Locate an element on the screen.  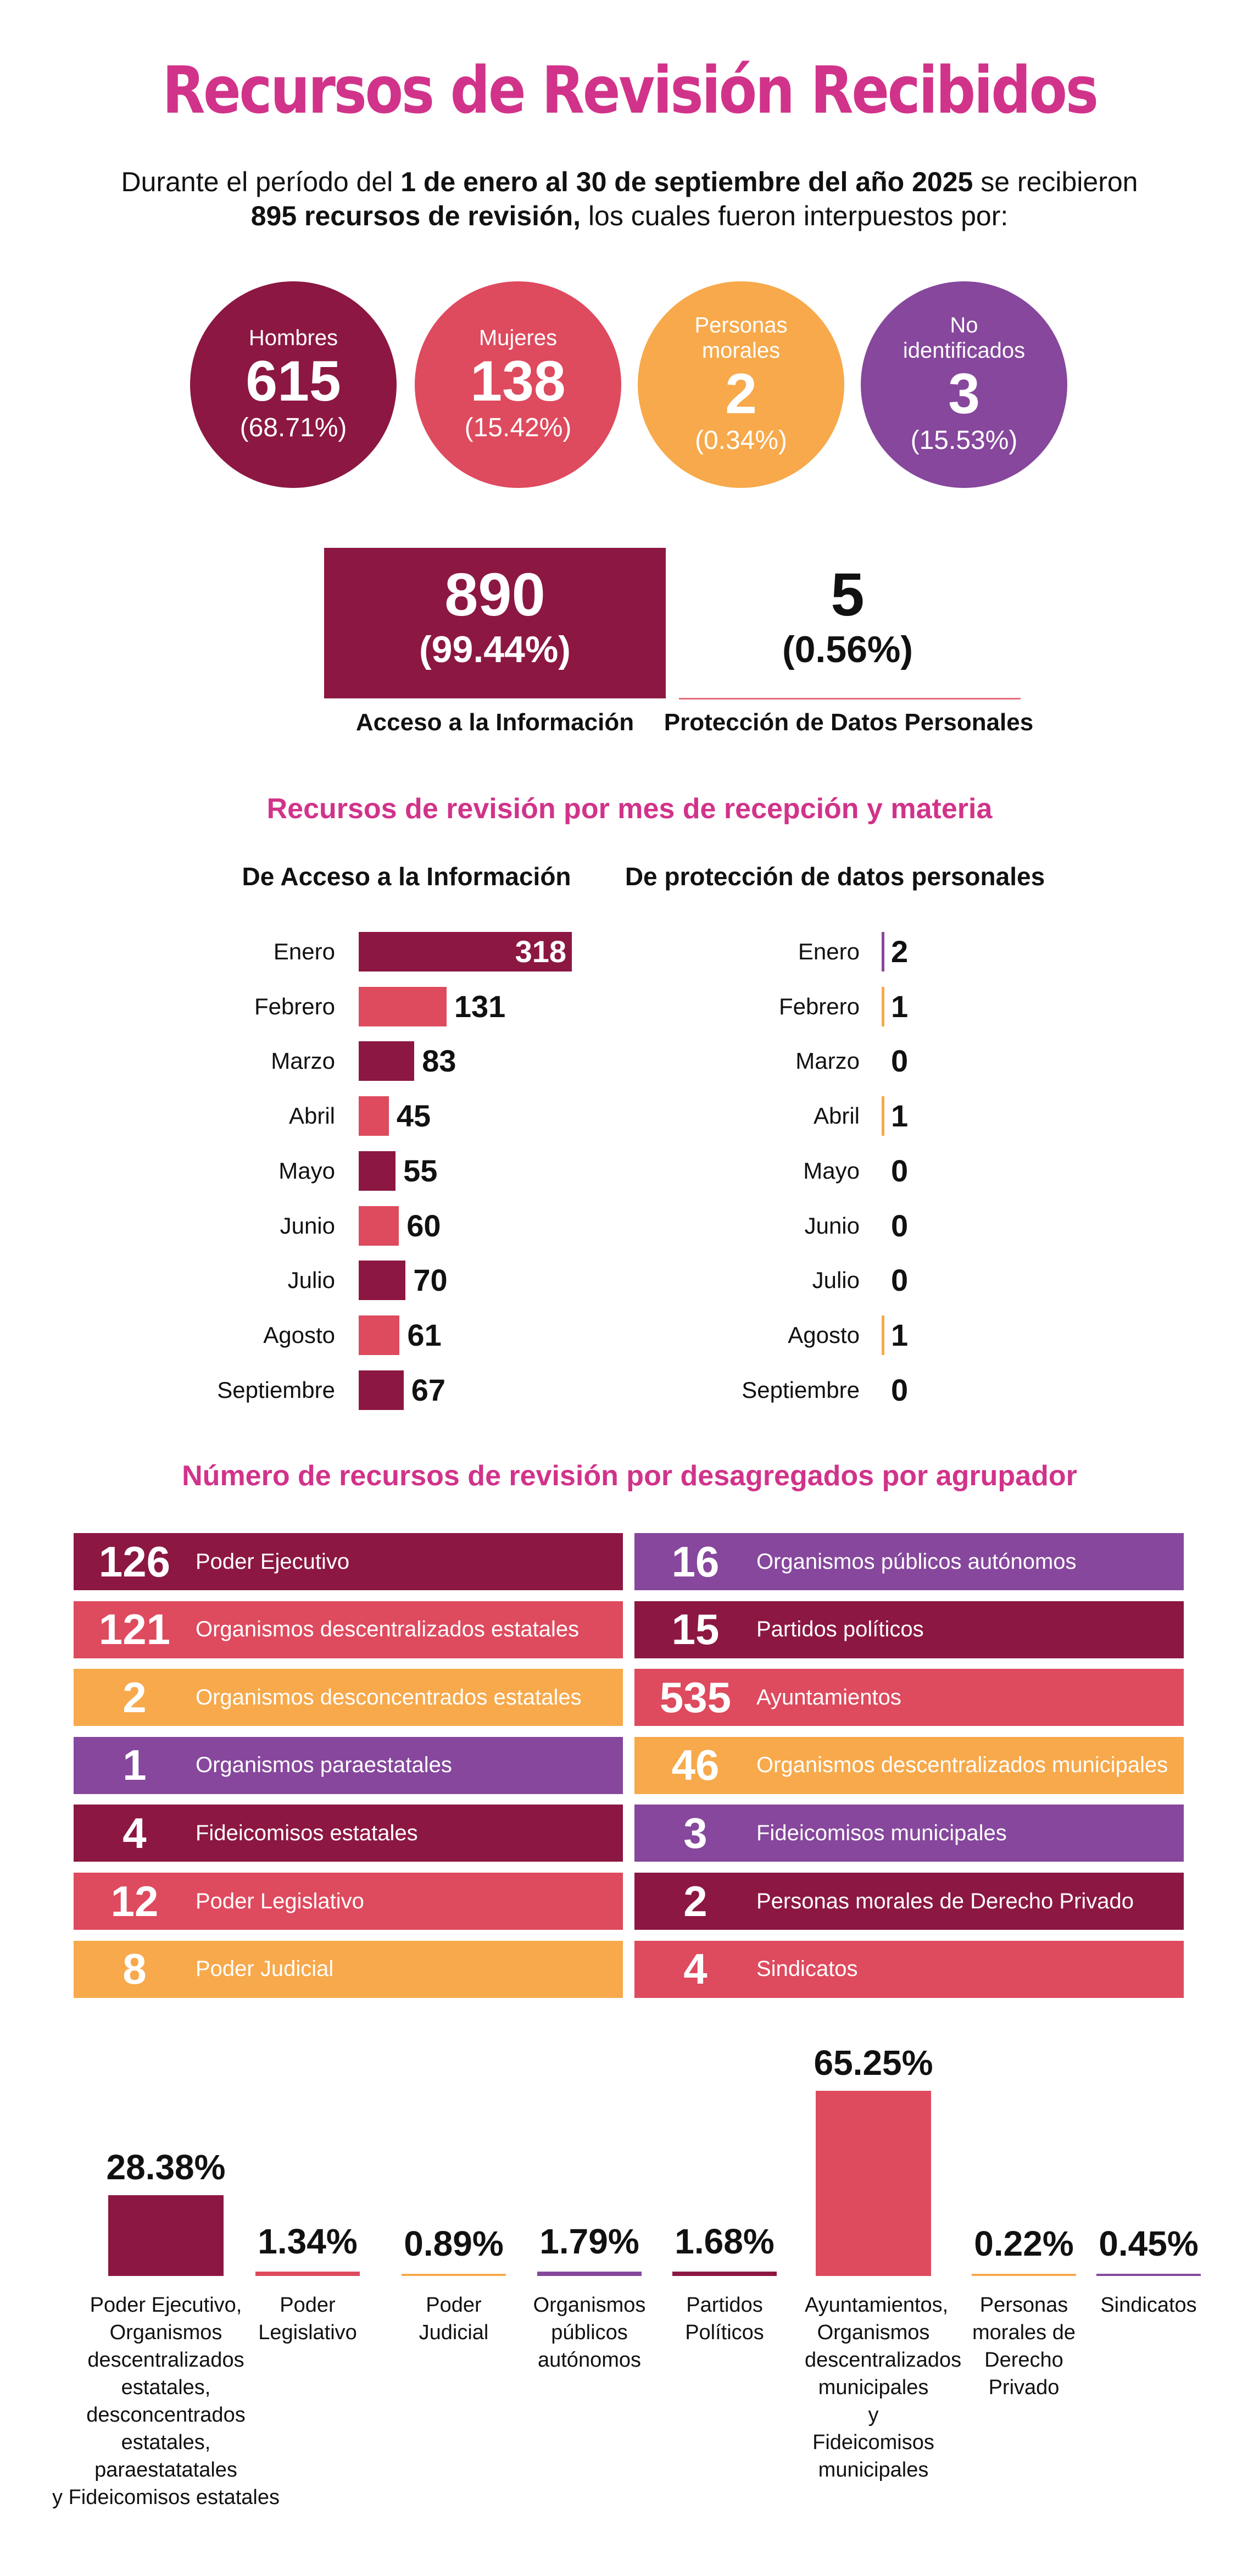
agrupador-row: 121 Organismos descentralizados estatales is located at coordinates (348, 1629).